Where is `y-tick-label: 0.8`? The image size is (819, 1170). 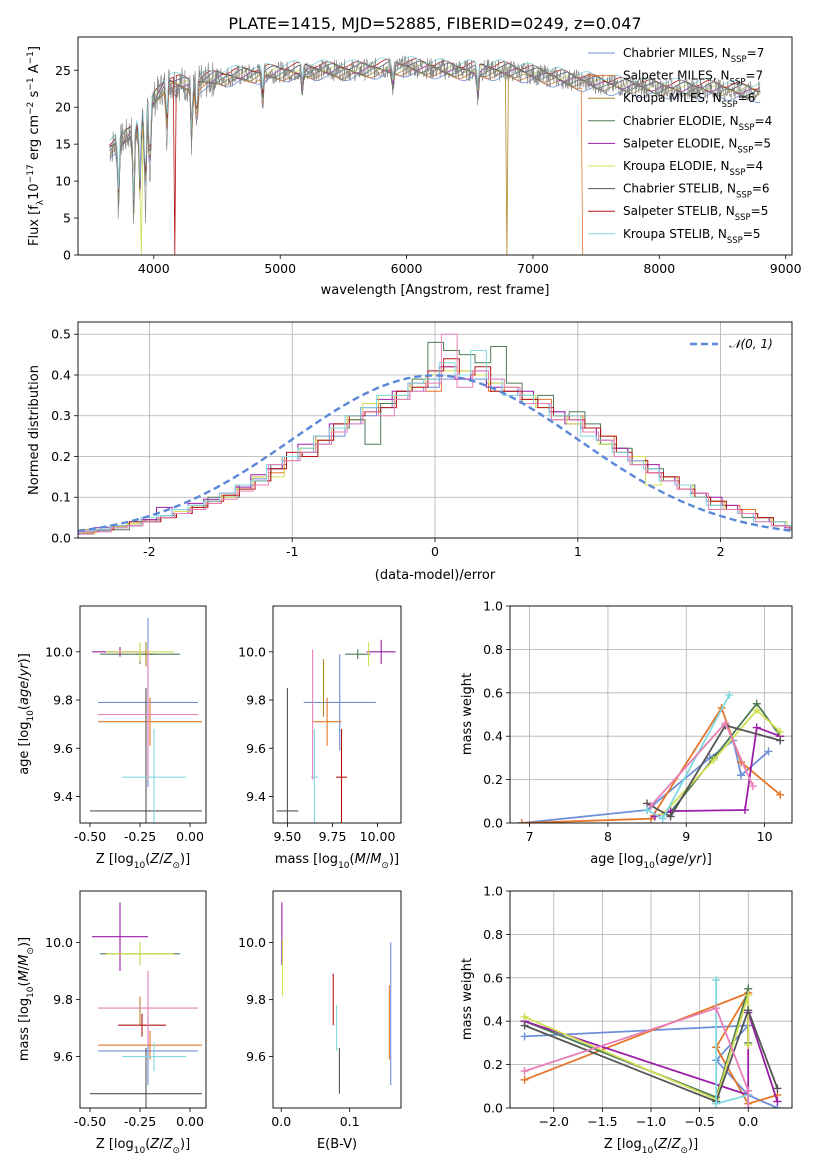
y-tick-label: 0.8 is located at coordinates (493, 649).